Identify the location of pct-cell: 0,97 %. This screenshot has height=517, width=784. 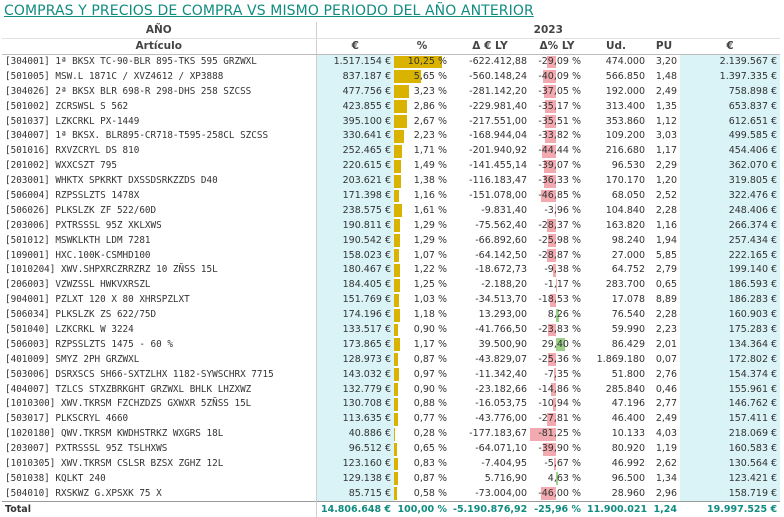
(422, 374).